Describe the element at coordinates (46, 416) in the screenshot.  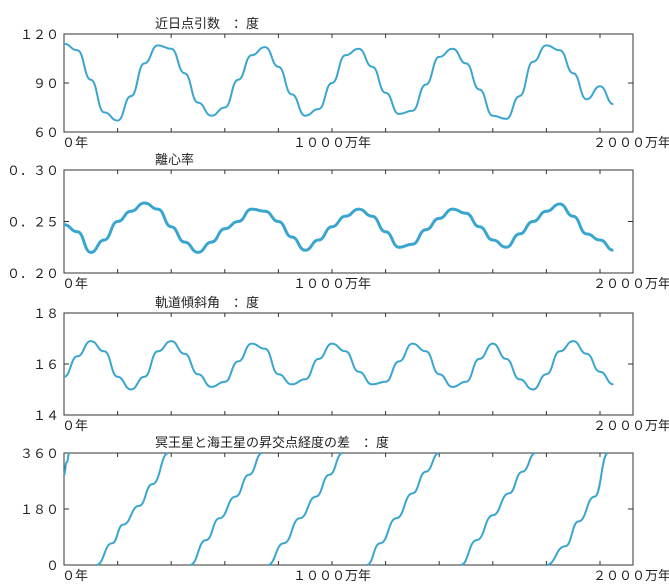
I see `y-tick-label: １４` at that location.